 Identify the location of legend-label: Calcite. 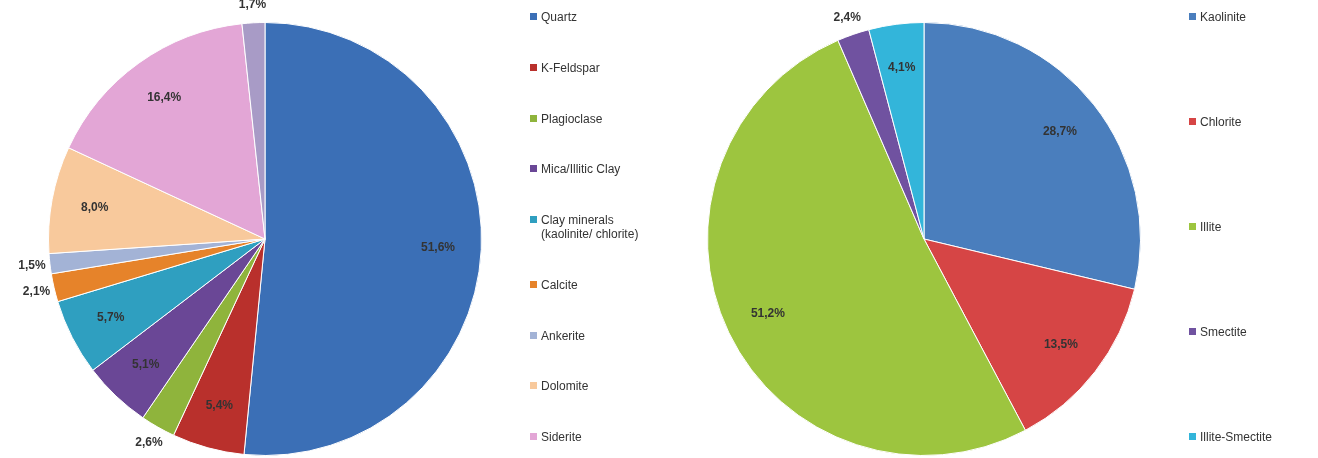
(559, 284).